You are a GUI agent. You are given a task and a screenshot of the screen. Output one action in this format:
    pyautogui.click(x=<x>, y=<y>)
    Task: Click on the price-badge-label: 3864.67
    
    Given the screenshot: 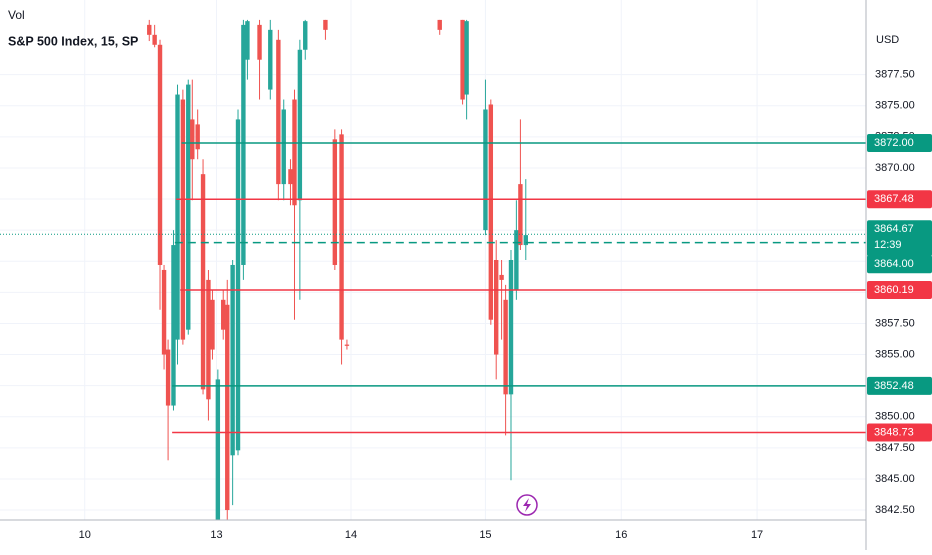 What is the action you would take?
    pyautogui.click(x=894, y=229)
    